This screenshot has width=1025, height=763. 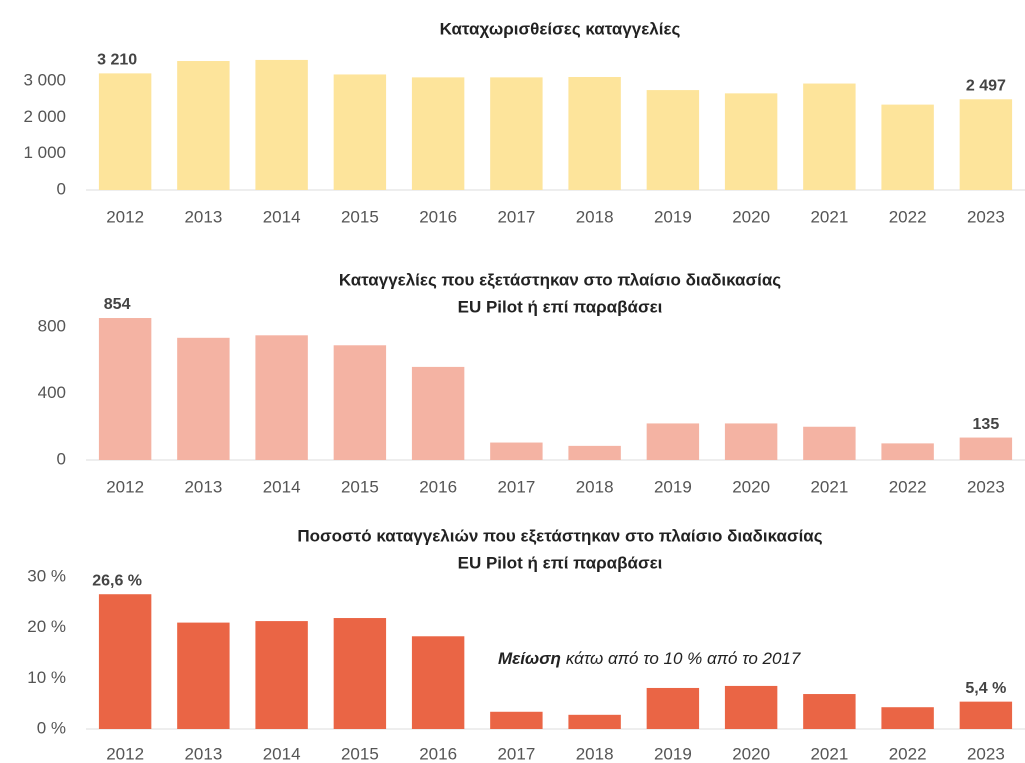 I want to click on y-tick-label: 400, so click(x=52, y=392).